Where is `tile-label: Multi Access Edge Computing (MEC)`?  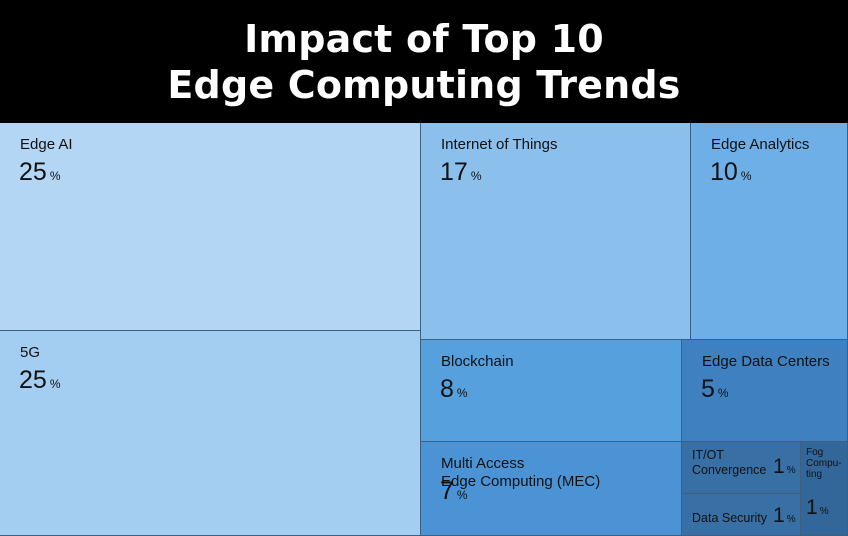
tile-label: Multi Access Edge Computing (MEC) is located at coordinates (521, 472).